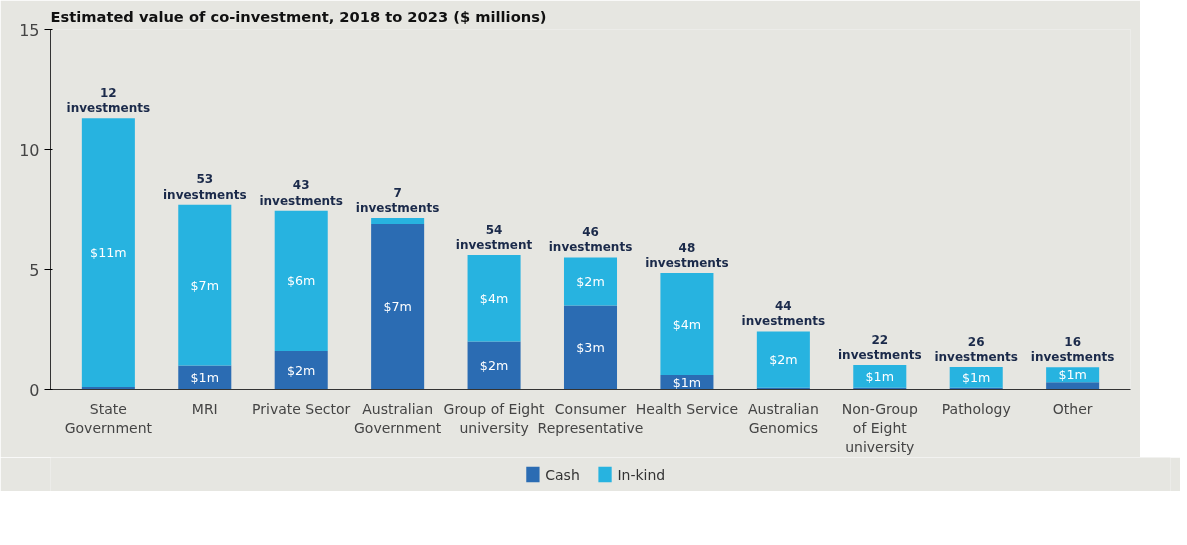 This screenshot has height=545, width=1187. What do you see at coordinates (34, 270) in the screenshot?
I see `y-tick-label: 5` at bounding box center [34, 270].